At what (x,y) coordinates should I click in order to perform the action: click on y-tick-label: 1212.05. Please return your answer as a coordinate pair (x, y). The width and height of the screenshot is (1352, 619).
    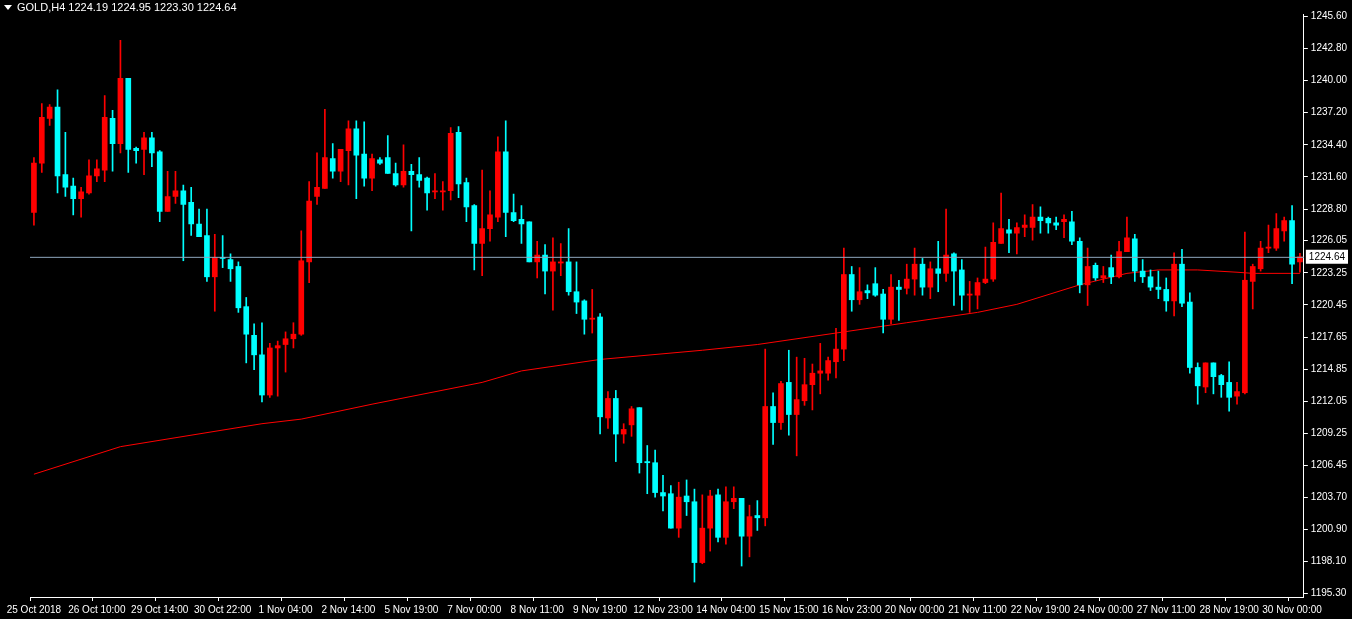
    Looking at the image, I should click on (1329, 401).